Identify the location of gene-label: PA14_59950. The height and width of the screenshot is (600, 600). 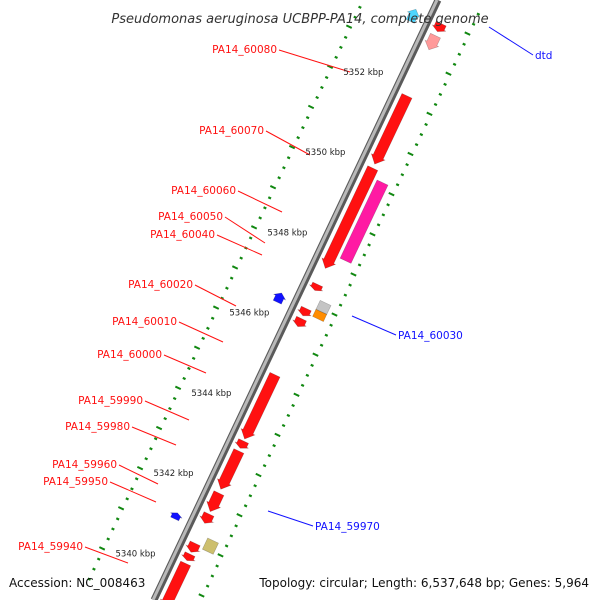
(75, 482).